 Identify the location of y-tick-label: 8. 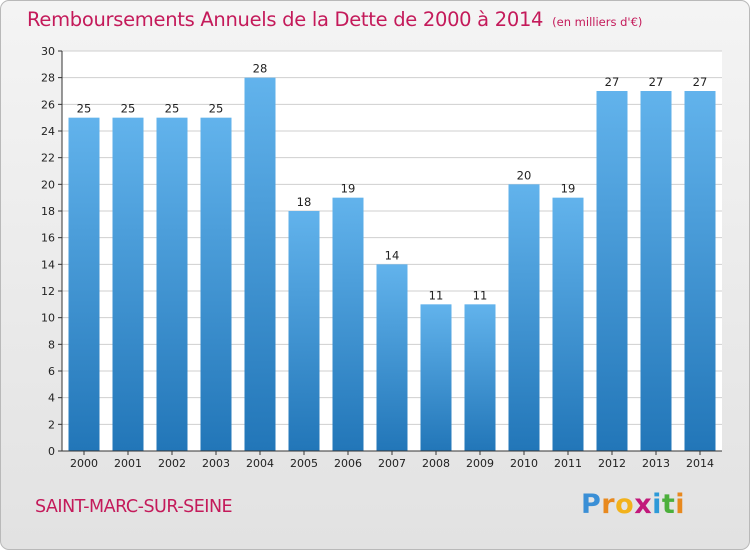
(51, 344).